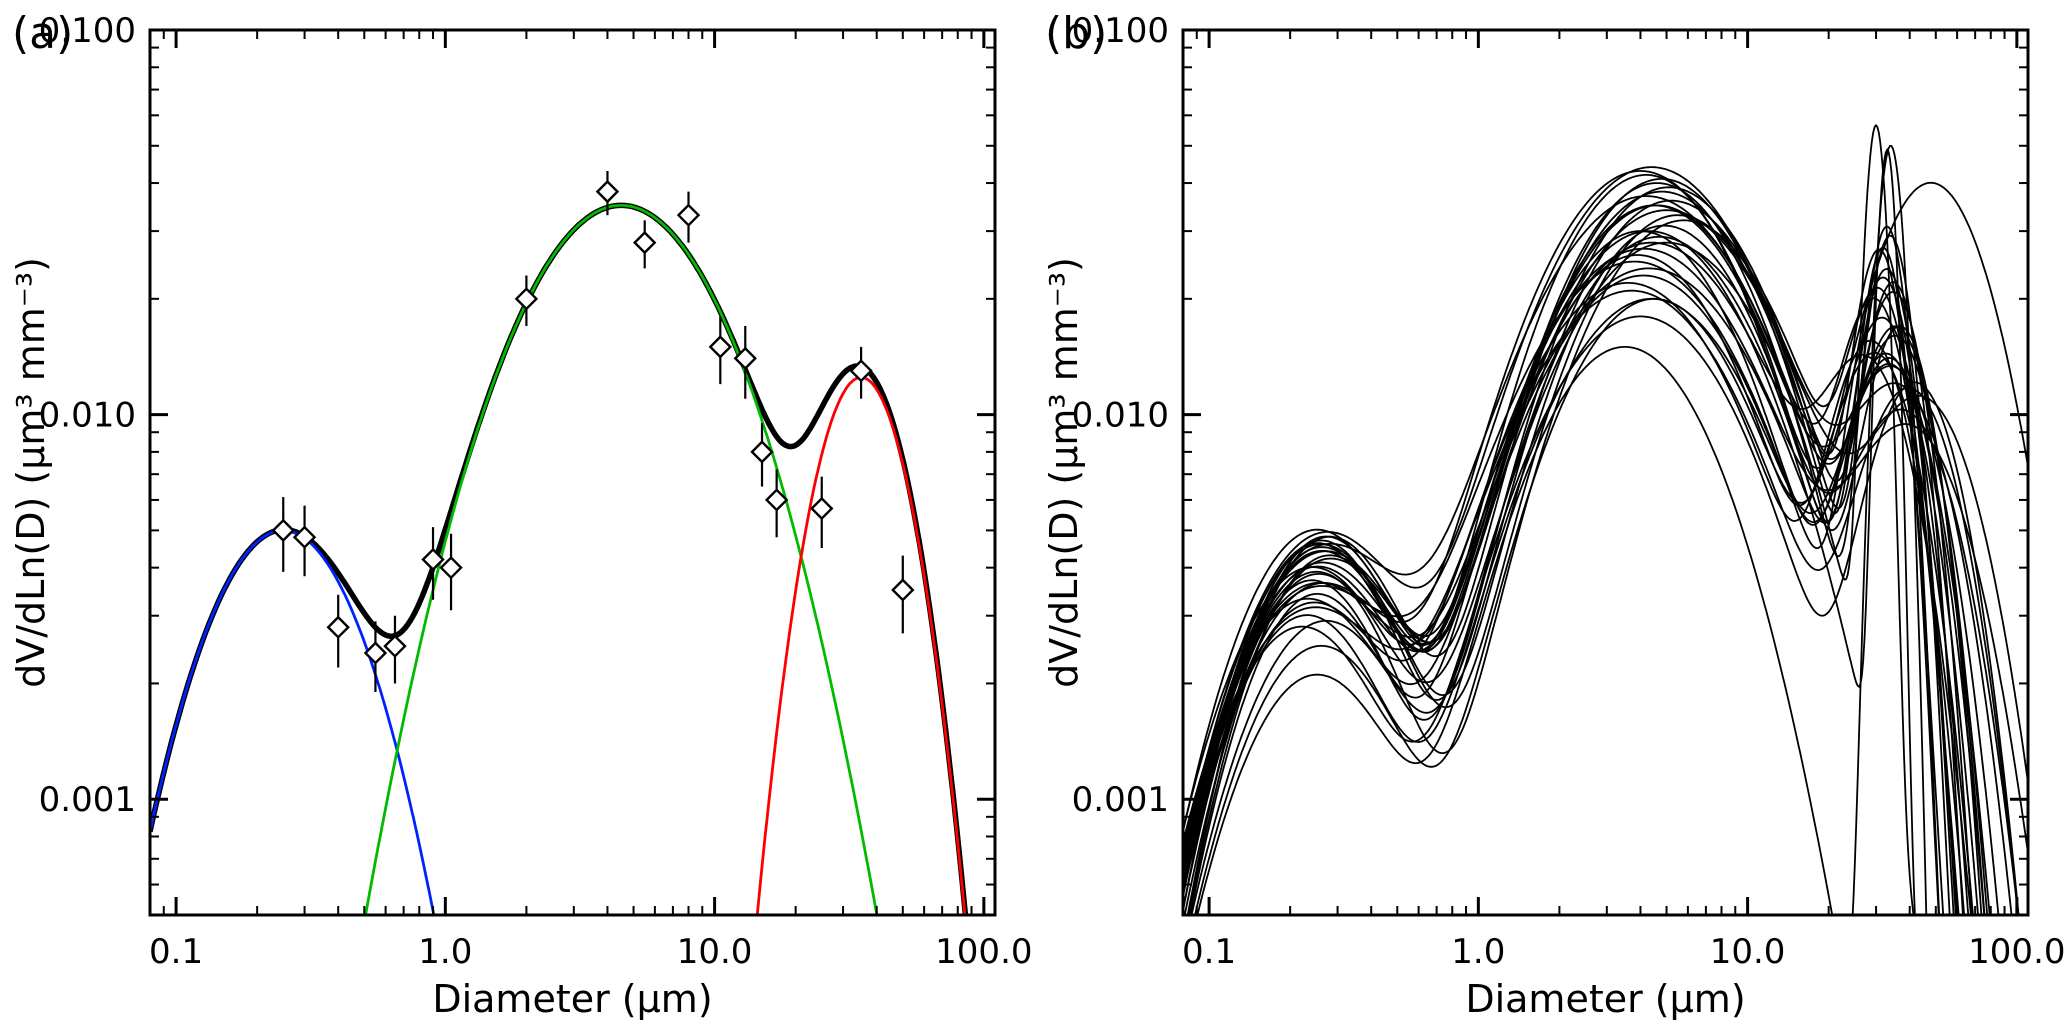  I want to click on mode-3-curve, so click(861, 645).